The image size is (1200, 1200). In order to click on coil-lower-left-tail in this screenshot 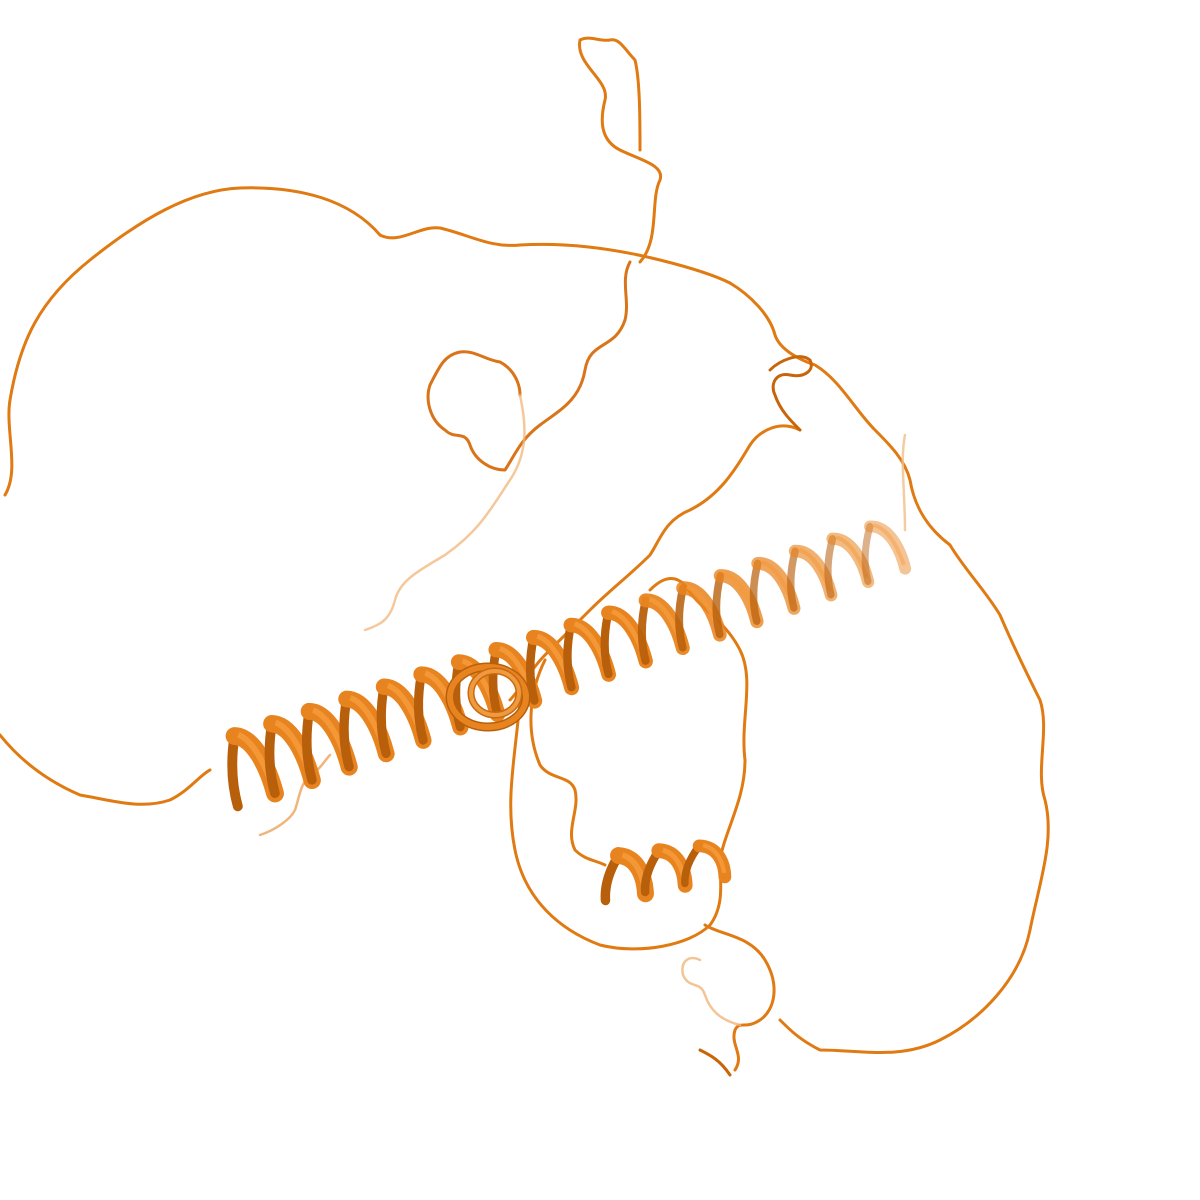, I will do `click(106, 769)`.